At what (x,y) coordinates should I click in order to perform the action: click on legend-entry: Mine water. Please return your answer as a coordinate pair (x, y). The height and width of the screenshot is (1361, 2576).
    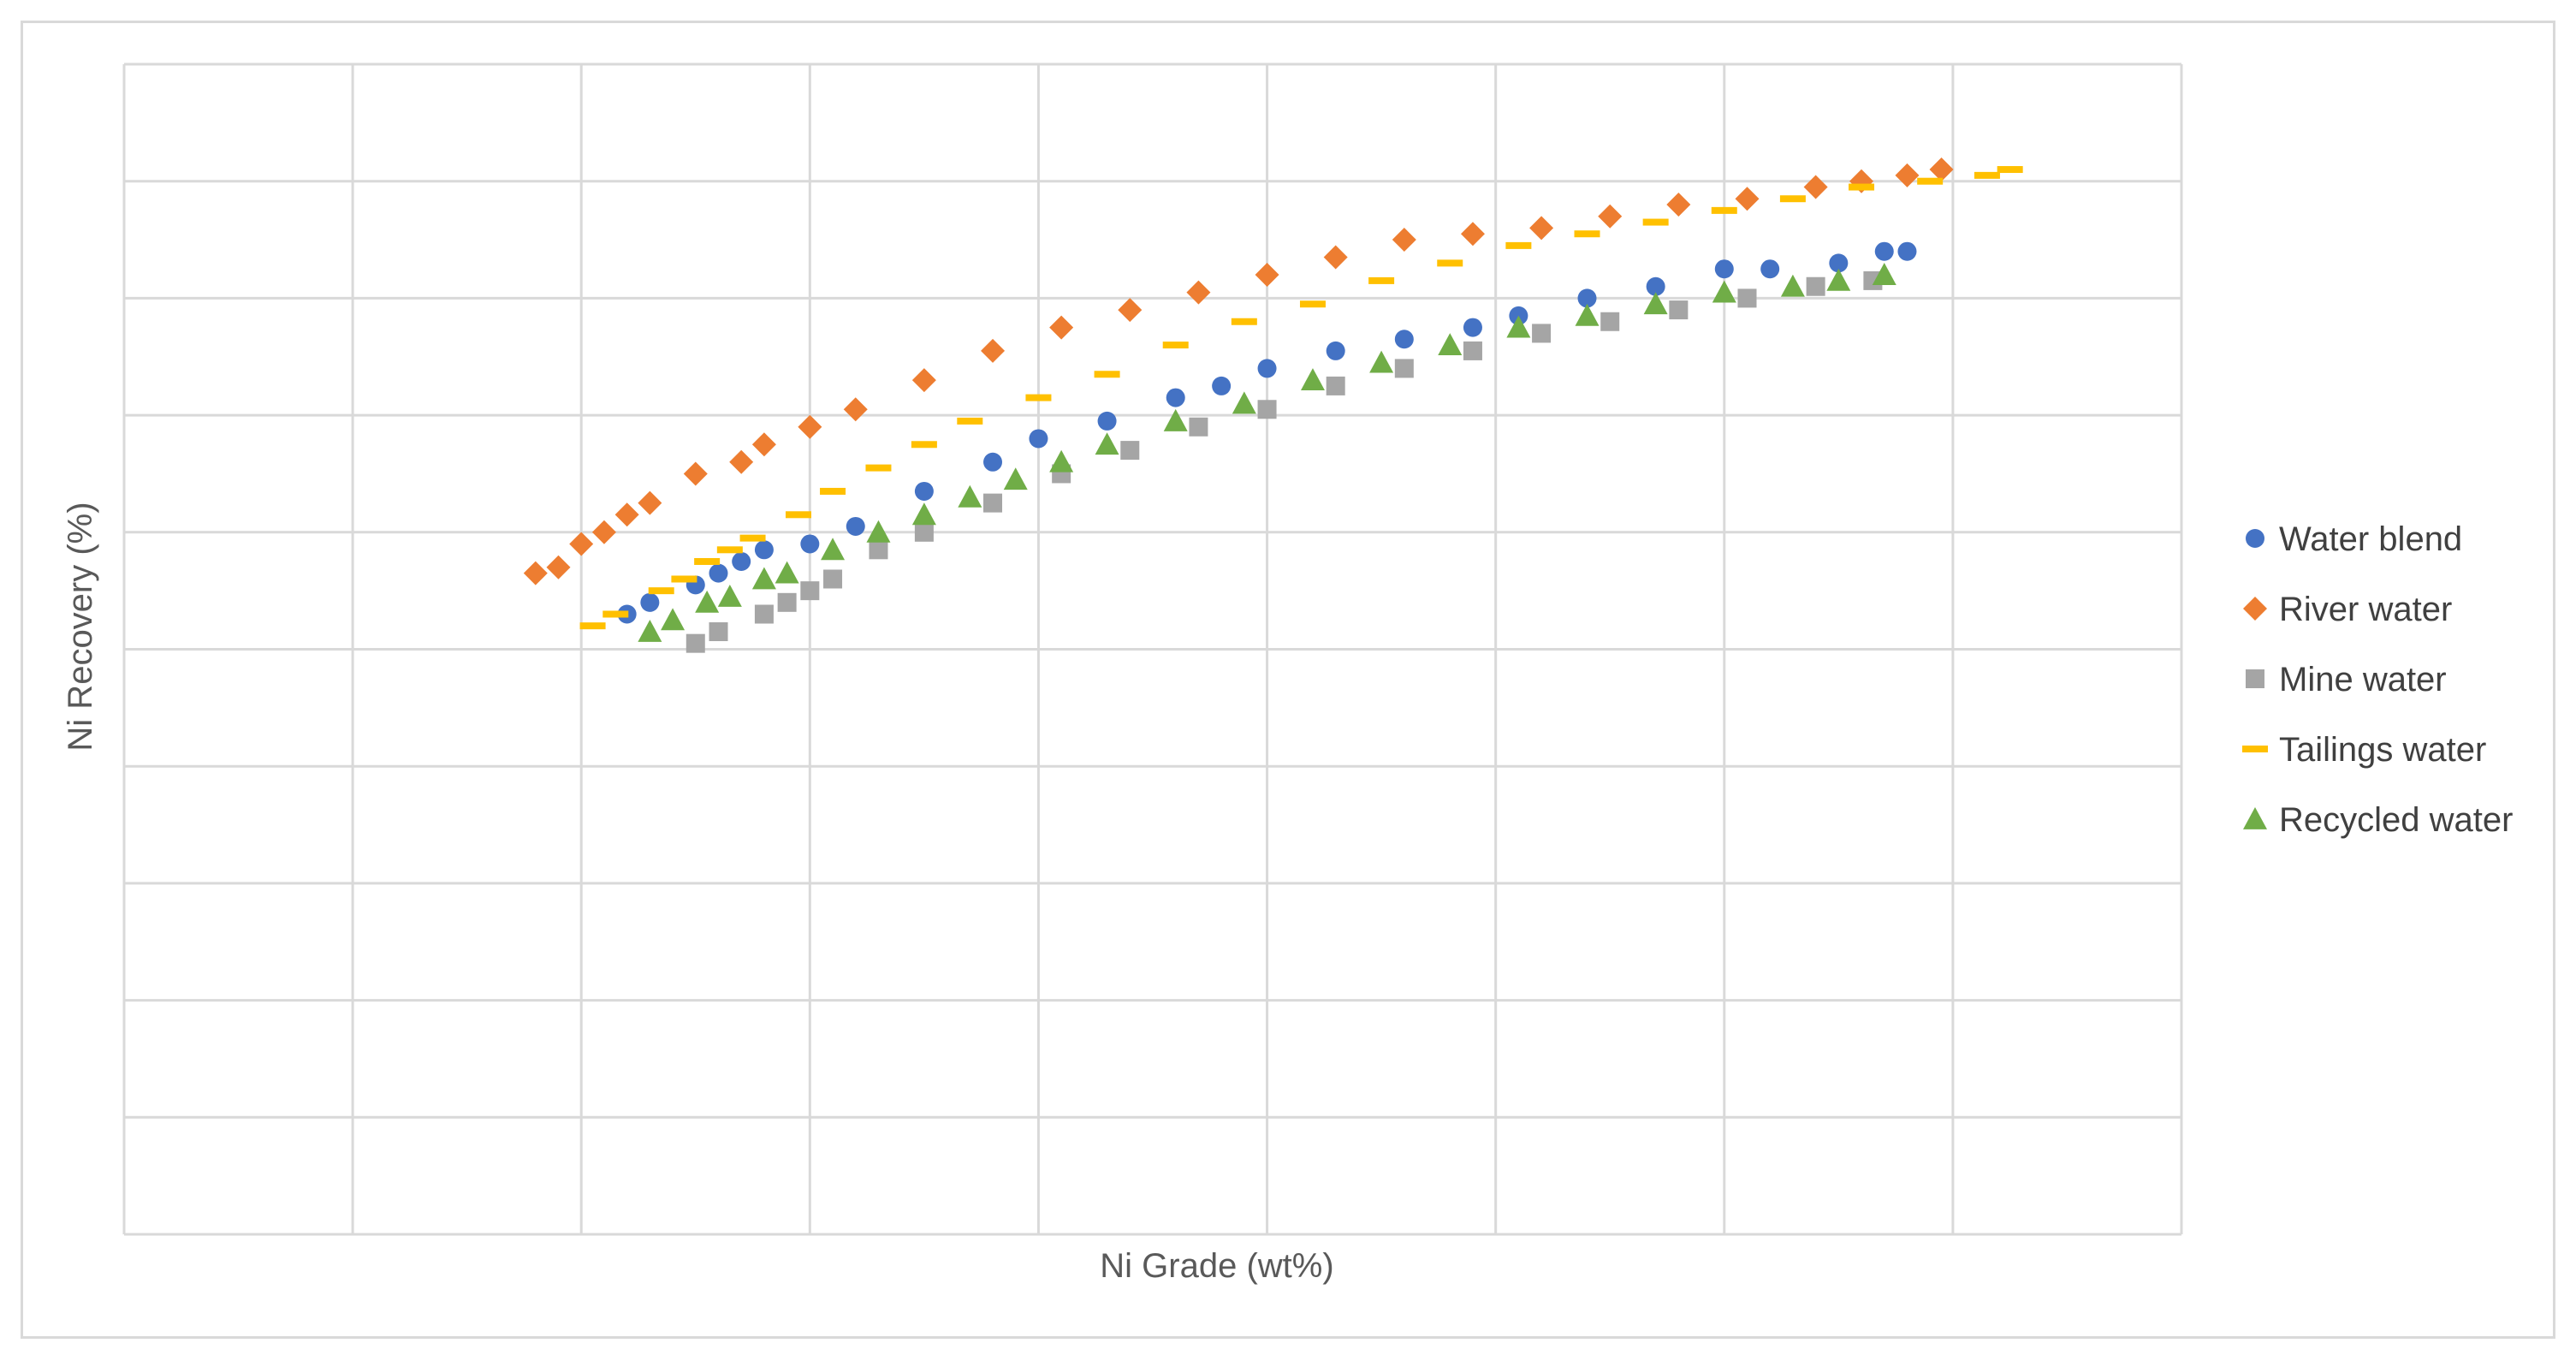
    Looking at the image, I should click on (2346, 679).